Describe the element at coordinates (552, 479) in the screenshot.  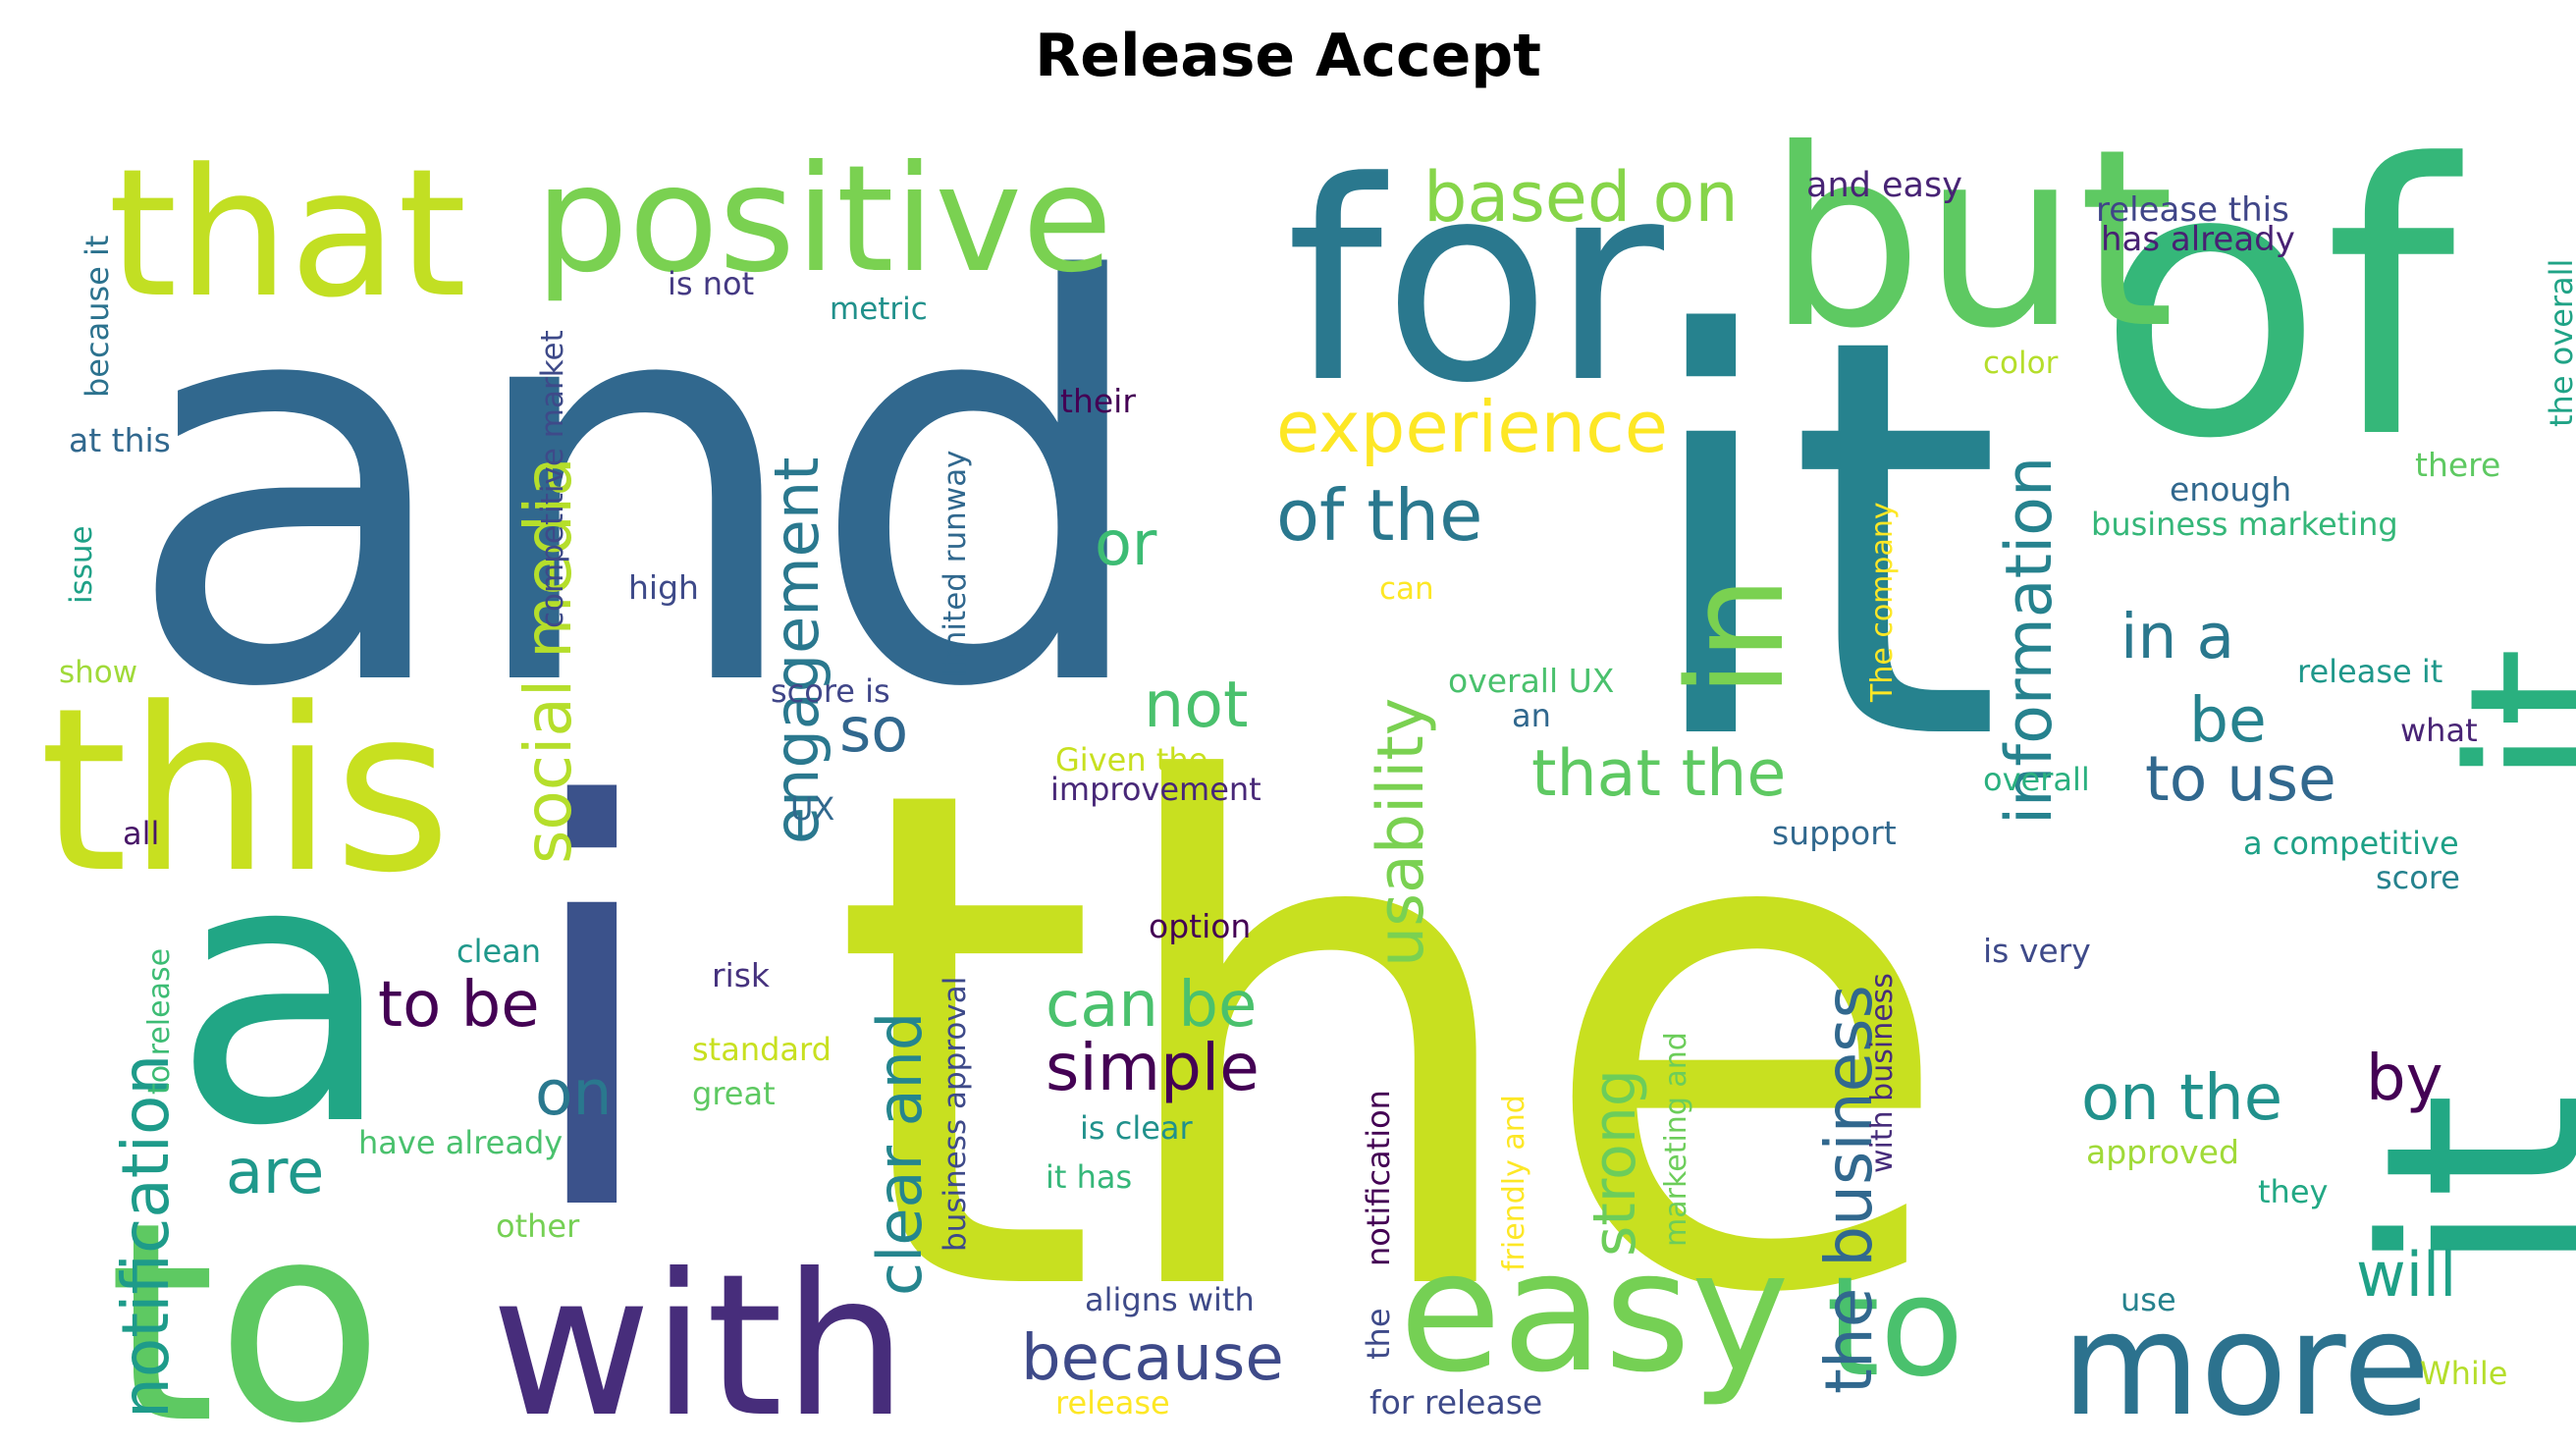
I see `word-competitive-market: competitive market` at that location.